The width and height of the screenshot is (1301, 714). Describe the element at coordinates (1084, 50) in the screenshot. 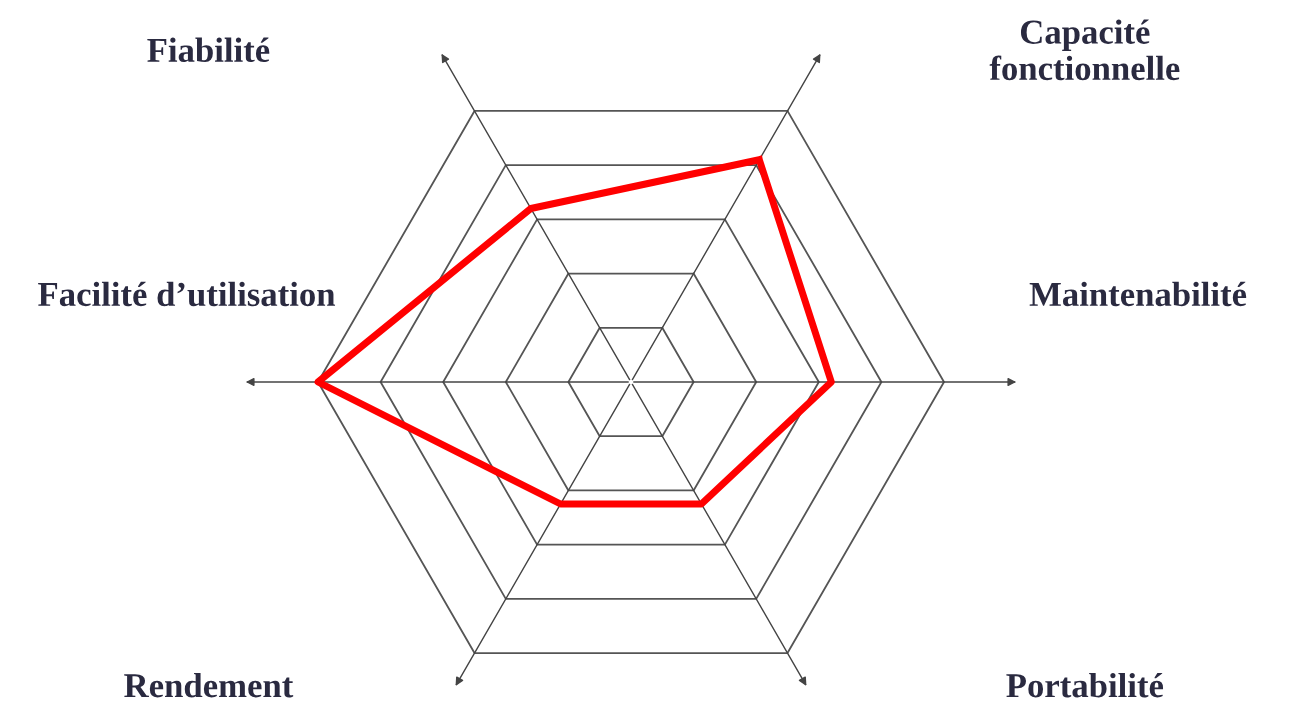

I see `spoke-label: Capacité fonctionnelle` at that location.